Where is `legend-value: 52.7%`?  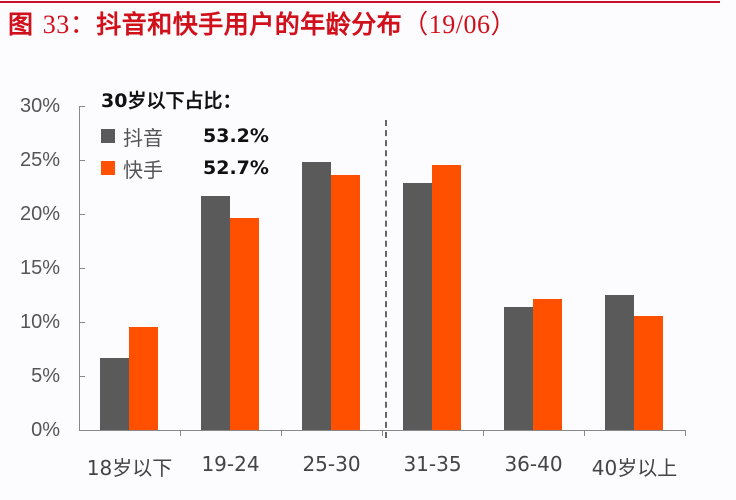
legend-value: 52.7% is located at coordinates (236, 168).